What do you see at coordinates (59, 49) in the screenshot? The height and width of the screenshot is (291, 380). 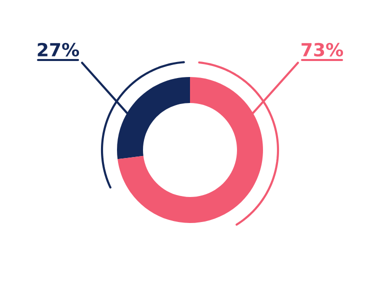 I see `data-label: 27%` at bounding box center [59, 49].